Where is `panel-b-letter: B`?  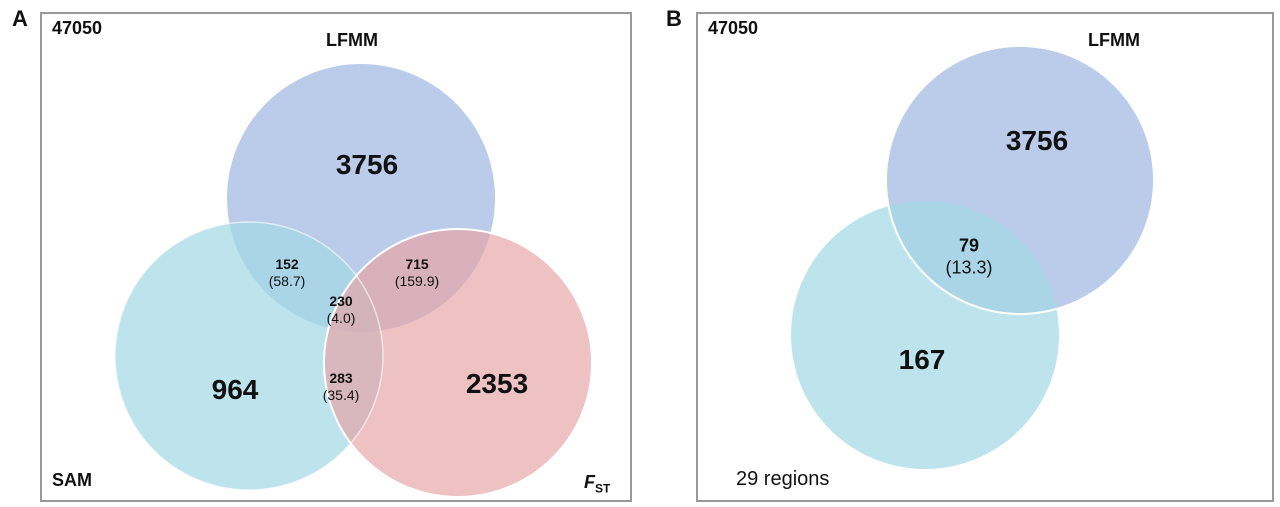 panel-b-letter: B is located at coordinates (674, 18).